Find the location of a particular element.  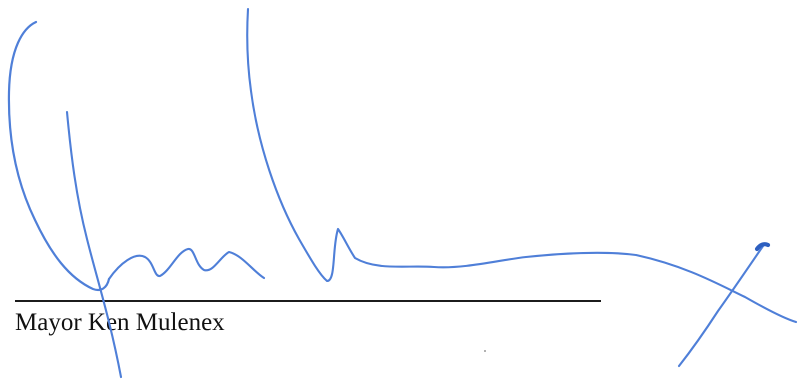

signature-ink-dot is located at coordinates (762, 247).